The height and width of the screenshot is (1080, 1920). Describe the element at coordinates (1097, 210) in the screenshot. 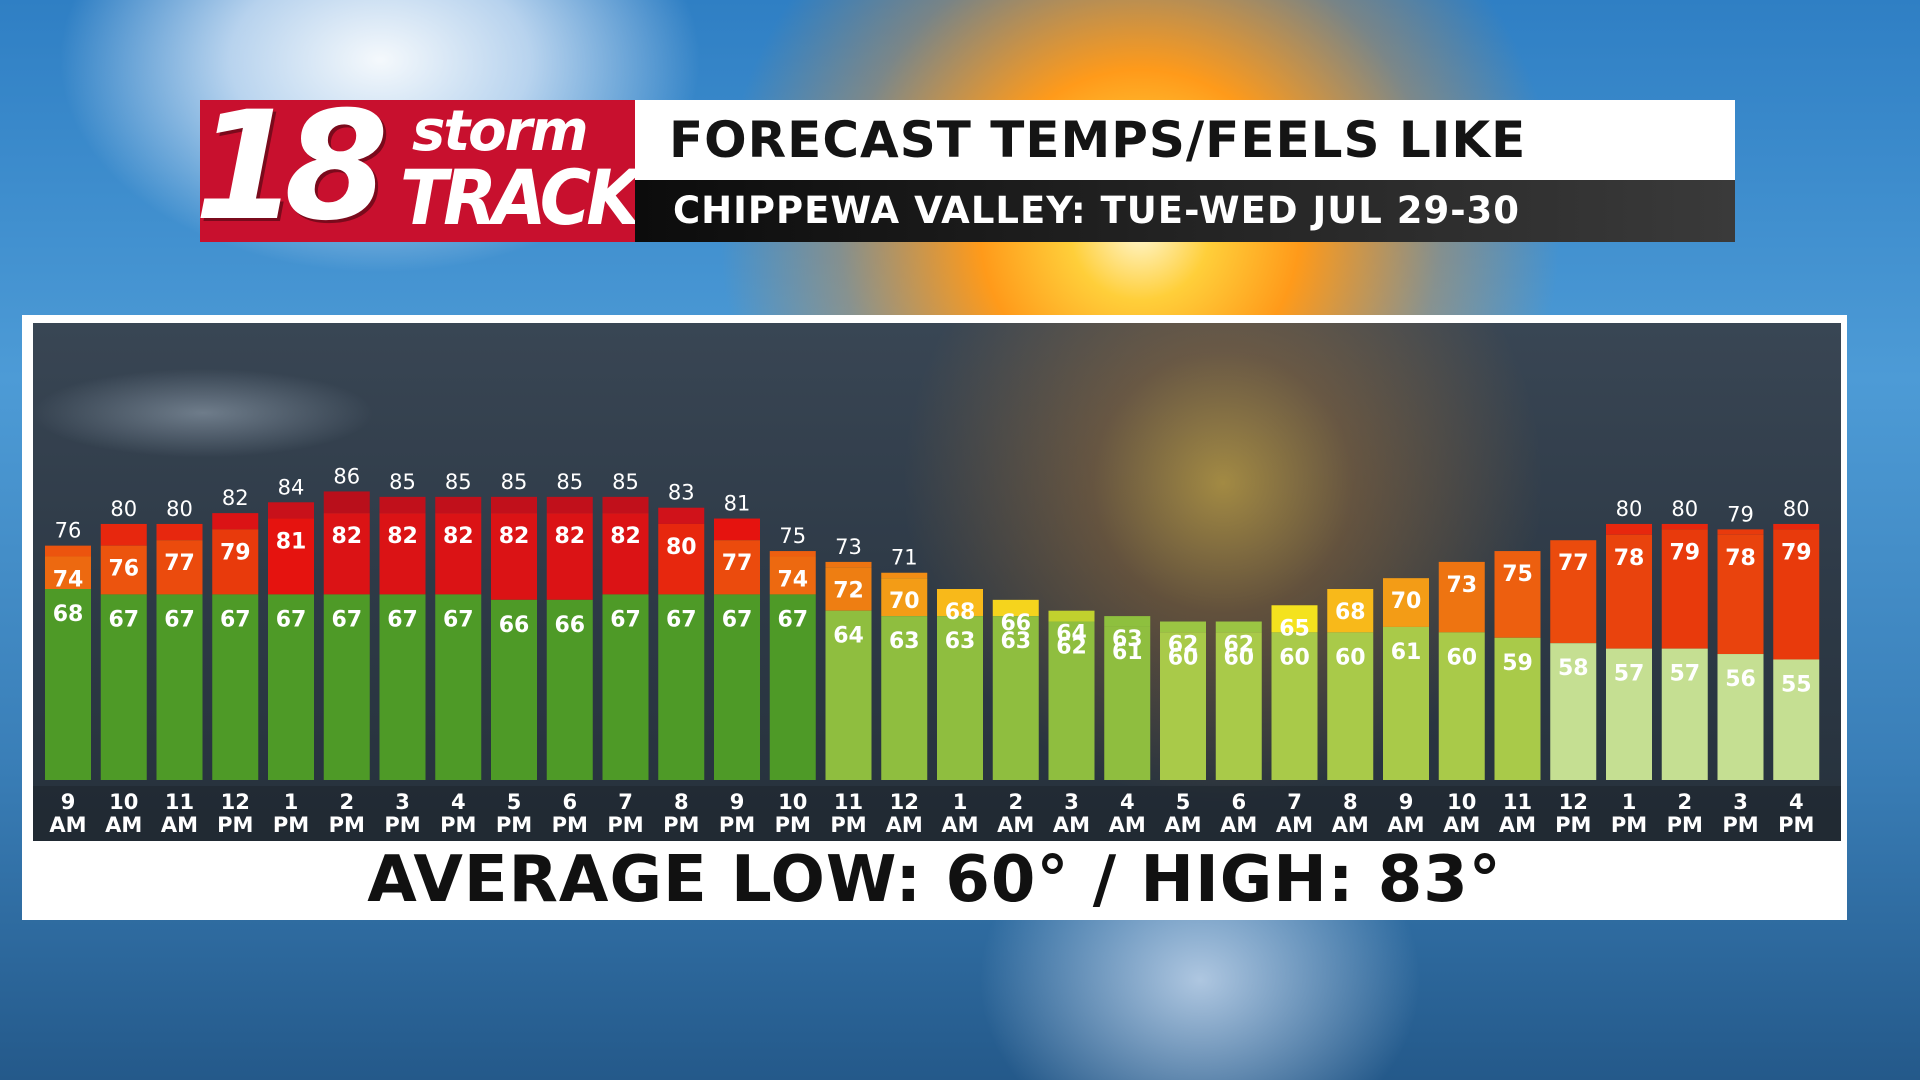

I see `chart-subtitle: CHIPPEWA VALLEY: TUE-WED JUL 29-30` at that location.